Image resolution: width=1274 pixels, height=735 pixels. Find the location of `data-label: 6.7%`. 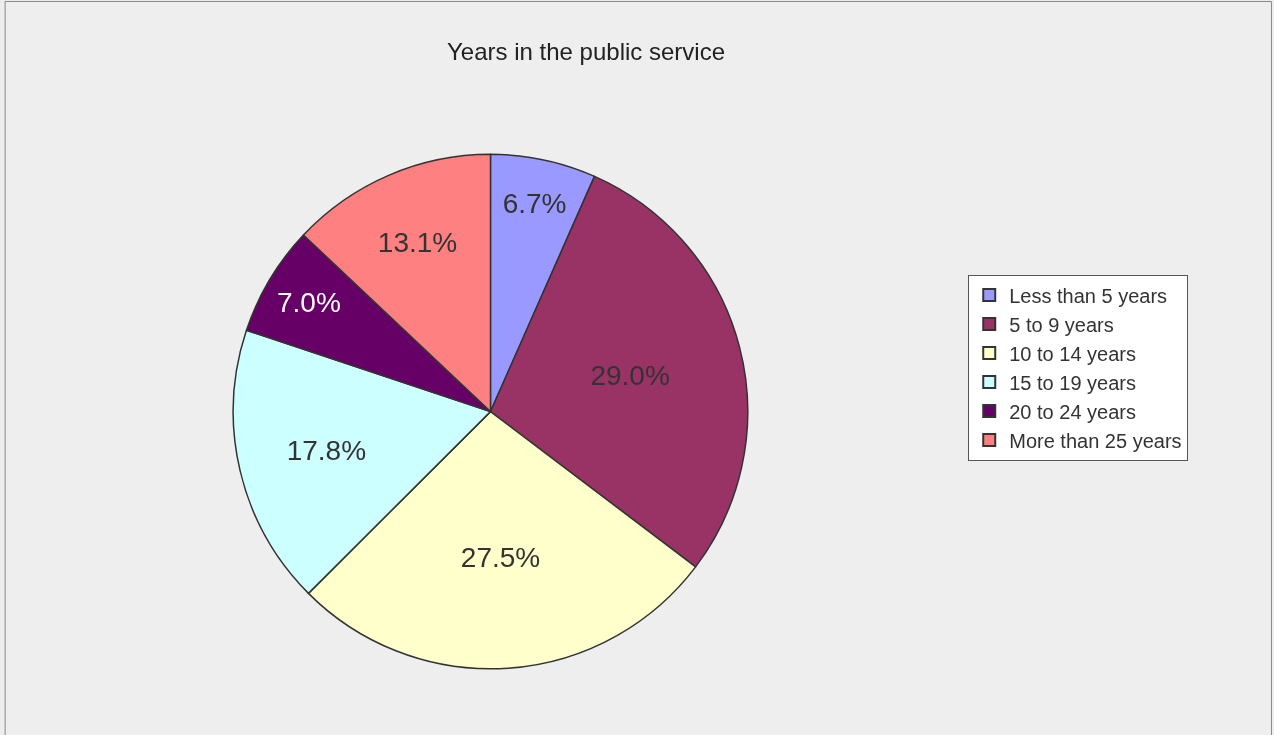

data-label: 6.7% is located at coordinates (534, 203).